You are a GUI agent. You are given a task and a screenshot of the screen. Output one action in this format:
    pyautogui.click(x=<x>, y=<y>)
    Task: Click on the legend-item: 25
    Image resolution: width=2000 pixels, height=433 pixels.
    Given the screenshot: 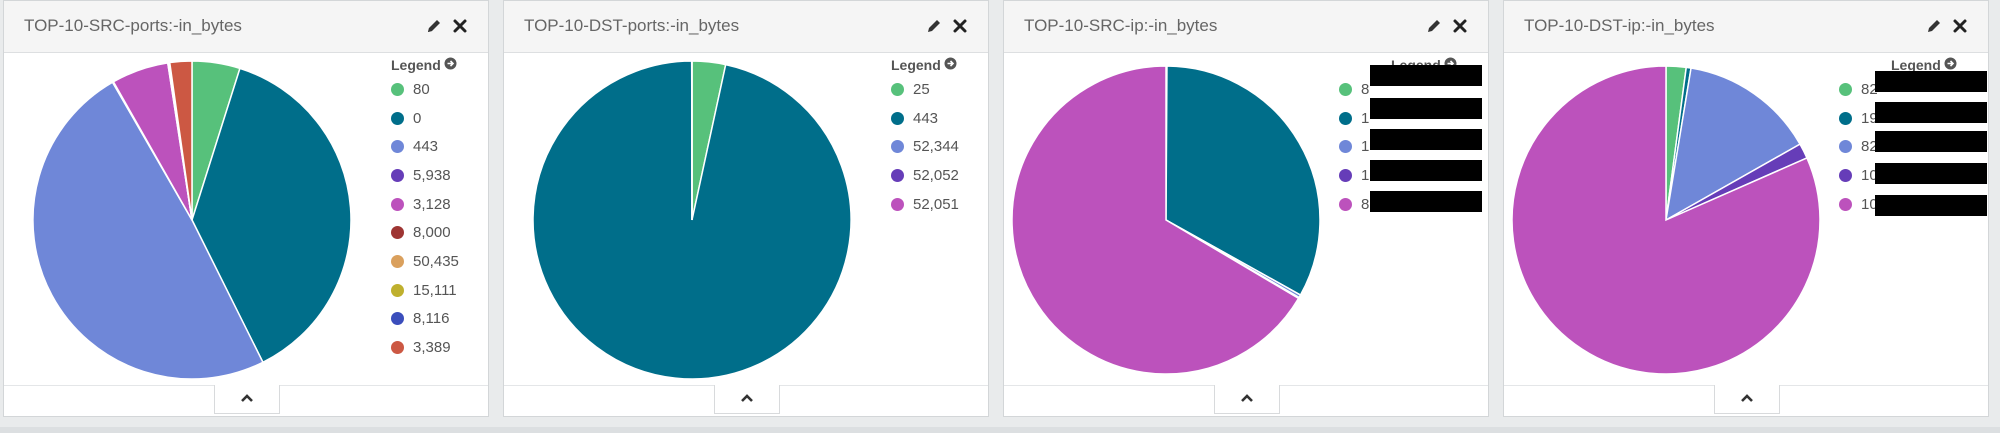 What is the action you would take?
    pyautogui.click(x=941, y=89)
    